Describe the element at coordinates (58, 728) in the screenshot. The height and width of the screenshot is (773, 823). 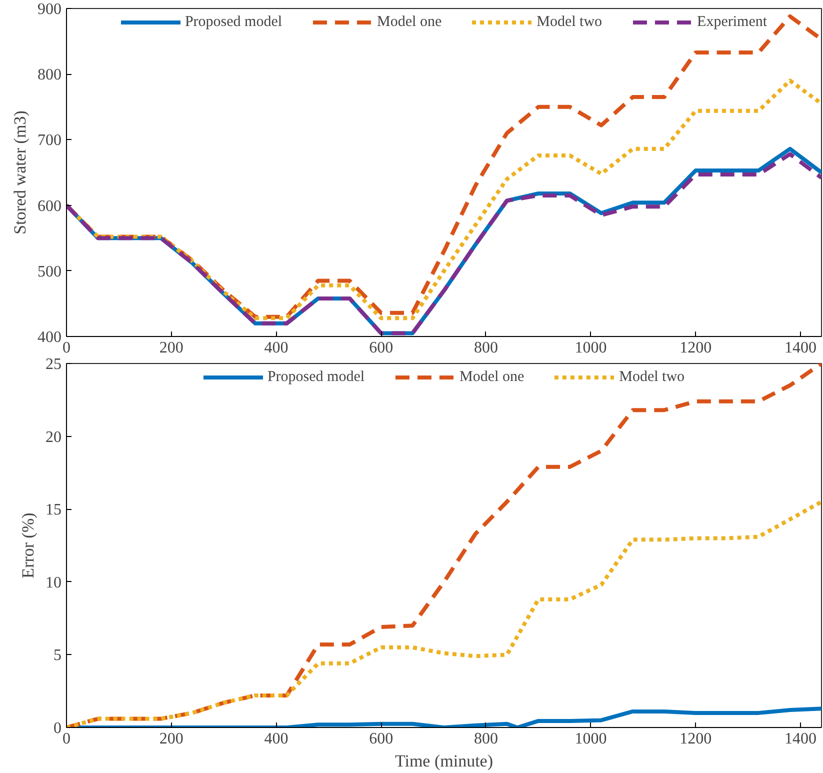
I see `y-tick-label: 0` at that location.